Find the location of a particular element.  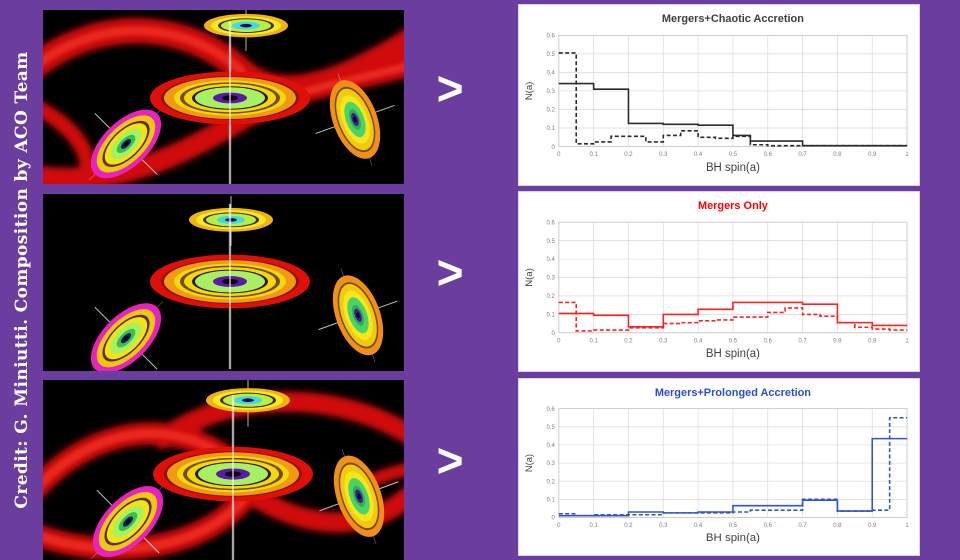

image-panel-mergers-only is located at coordinates (223, 282).